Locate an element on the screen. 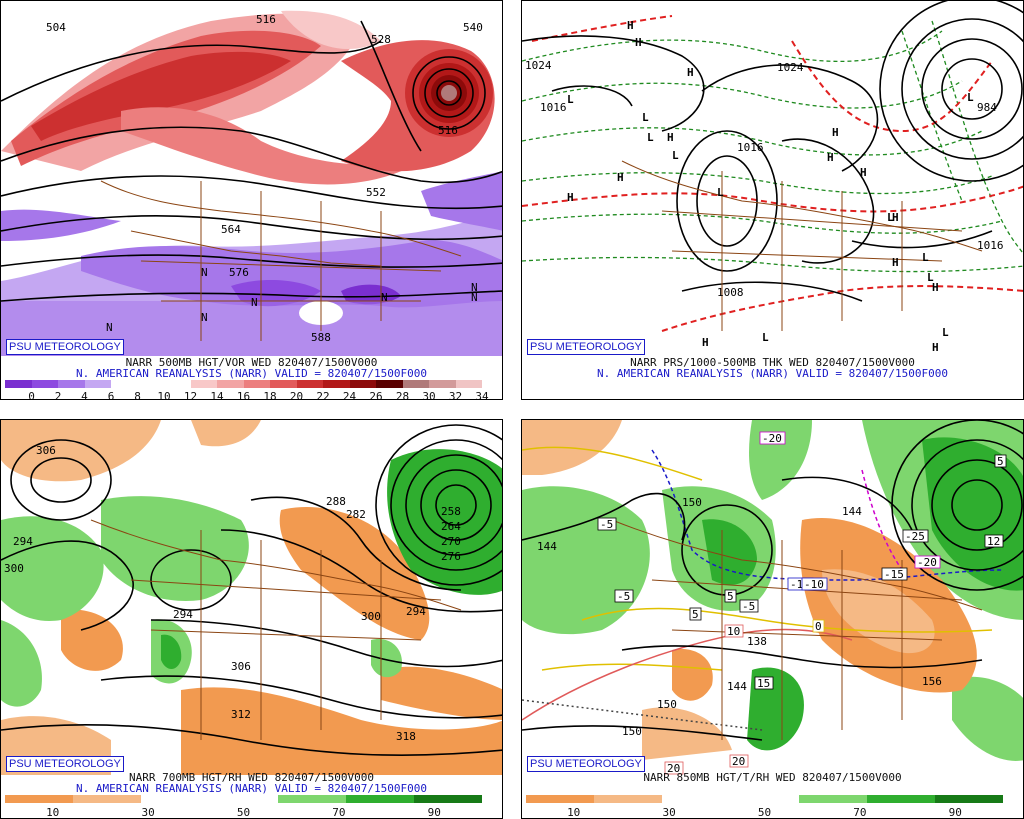 This screenshot has width=1024, height=819. contour-label: 156 is located at coordinates (932, 681).